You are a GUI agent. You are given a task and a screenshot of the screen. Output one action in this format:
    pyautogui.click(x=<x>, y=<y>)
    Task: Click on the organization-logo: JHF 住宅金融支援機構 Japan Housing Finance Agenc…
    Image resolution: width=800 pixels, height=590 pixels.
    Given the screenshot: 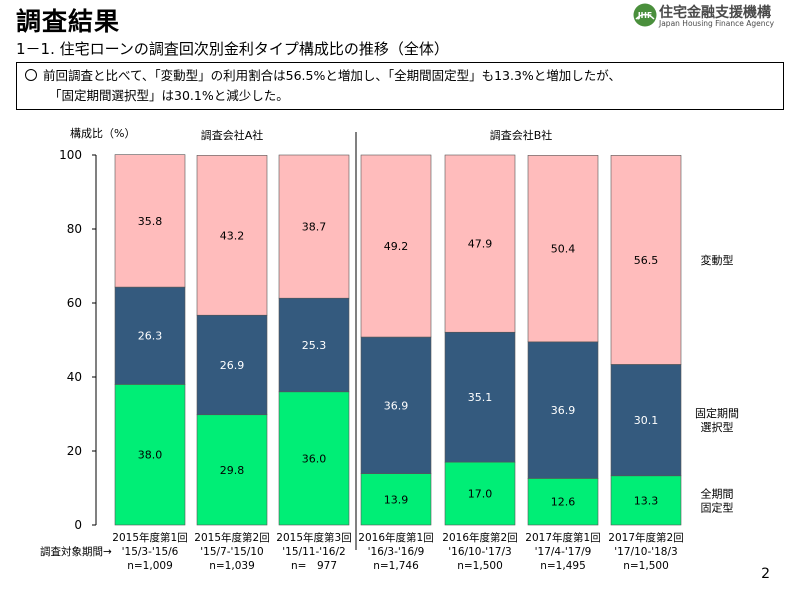 What is the action you would take?
    pyautogui.click(x=716, y=15)
    